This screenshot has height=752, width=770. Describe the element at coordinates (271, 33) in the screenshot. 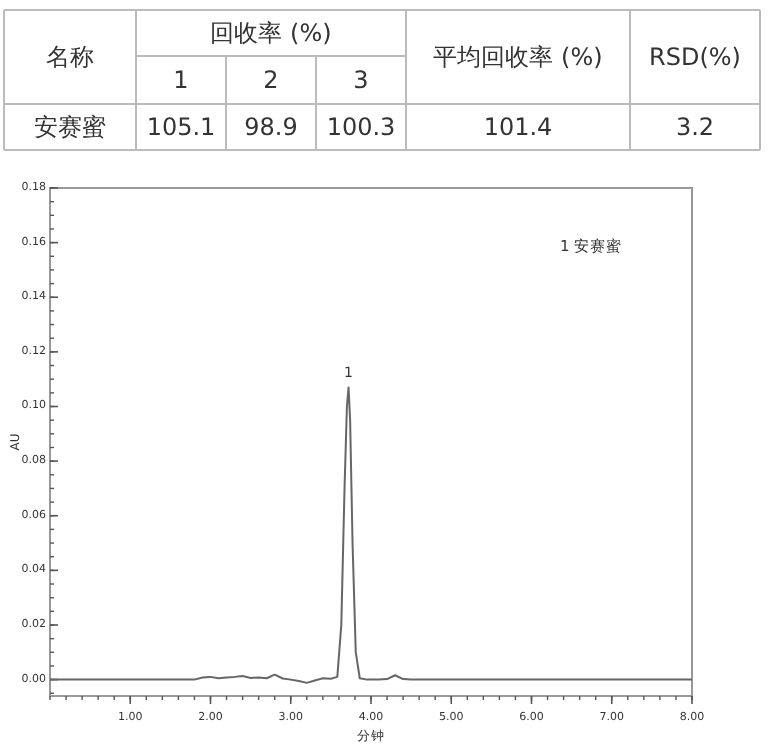

I see `text: 回收率 (%)` at that location.